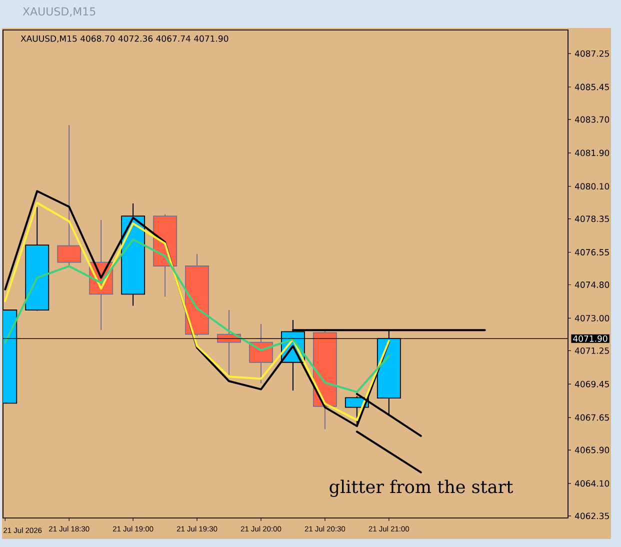 The image size is (621, 547). What do you see at coordinates (590, 338) in the screenshot?
I see `ref-line-label: 4071.90` at bounding box center [590, 338].